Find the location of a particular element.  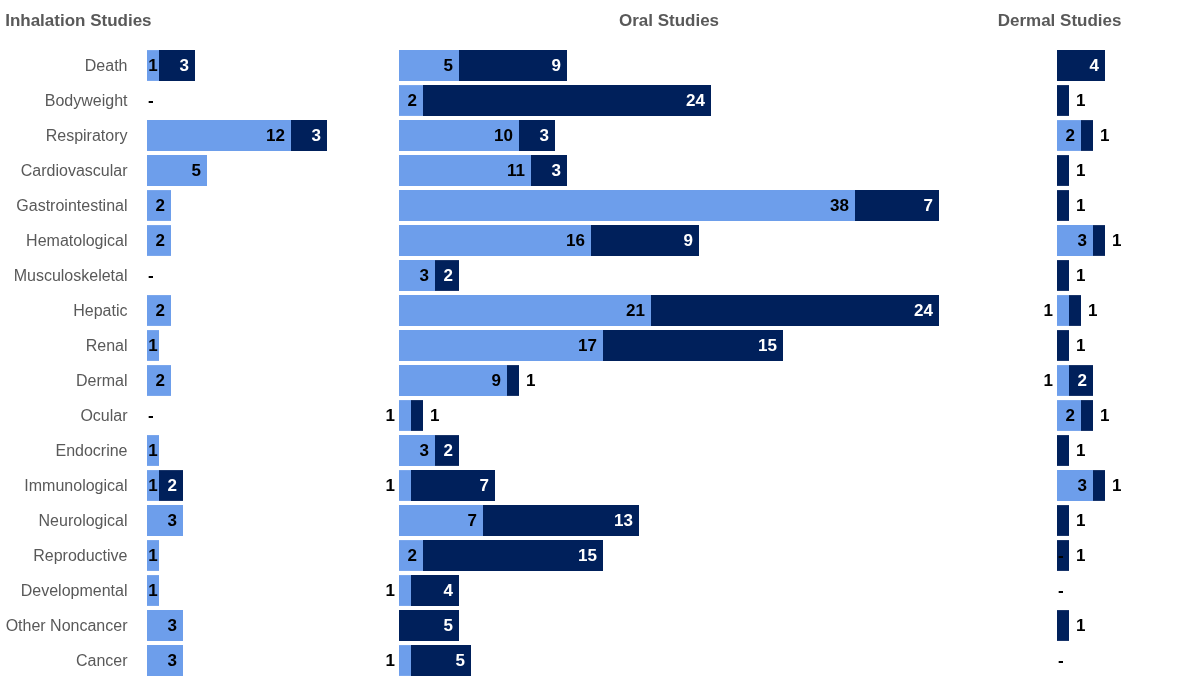

data-label: 17 is located at coordinates (587, 345).